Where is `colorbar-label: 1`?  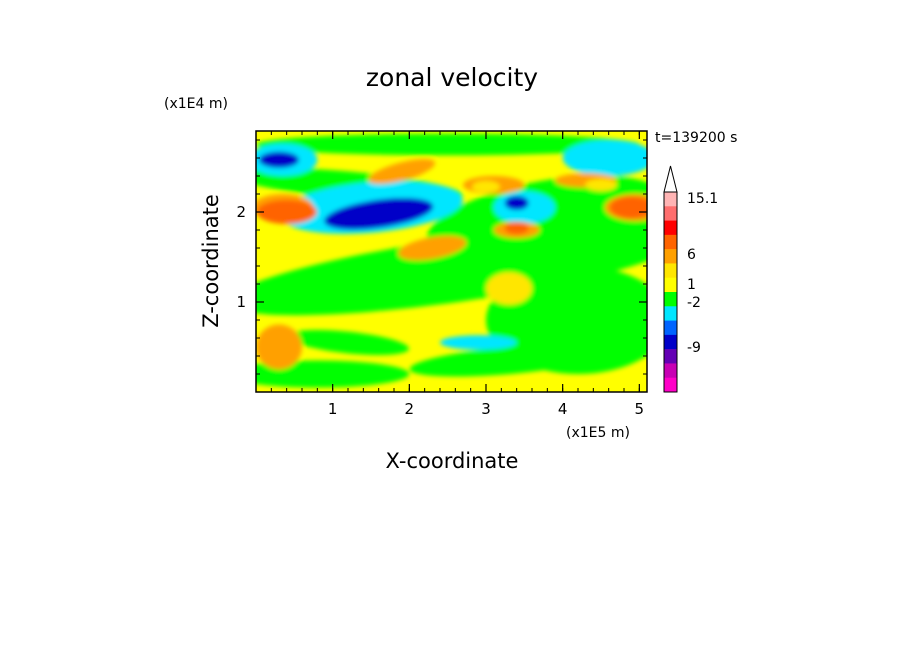 colorbar-label: 1 is located at coordinates (691, 285).